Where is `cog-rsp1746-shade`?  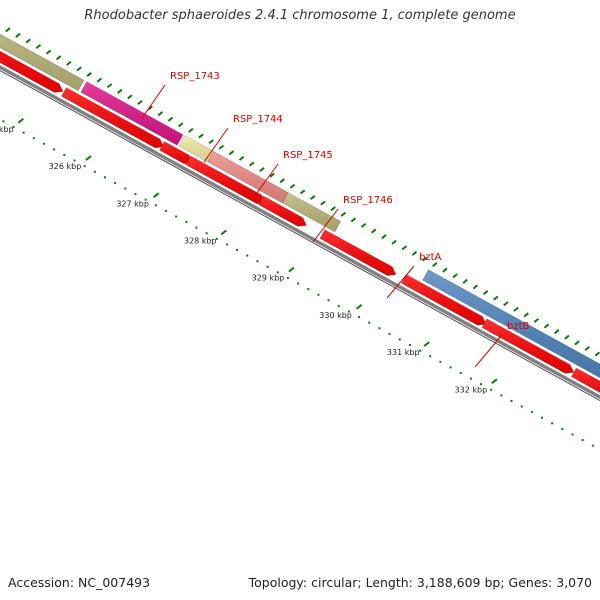 cog-rsp1746-shade is located at coordinates (311, 212).